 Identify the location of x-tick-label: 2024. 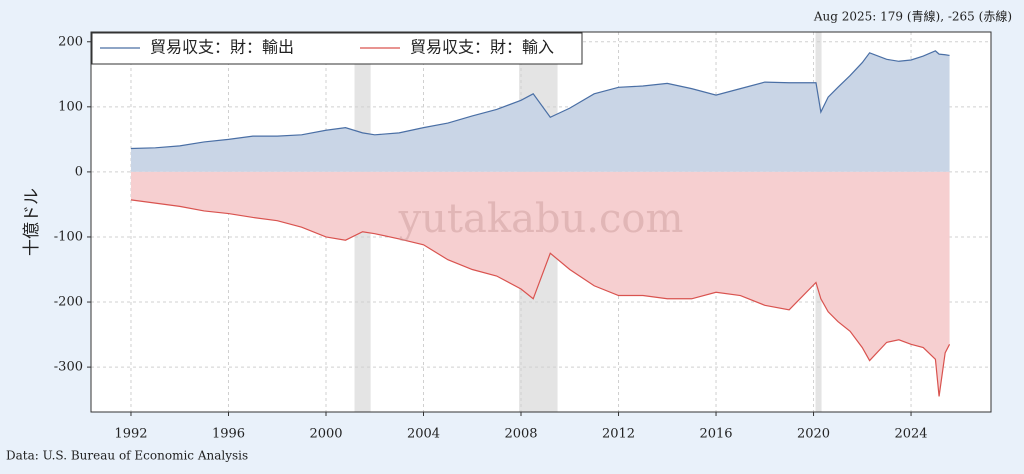
(910, 434).